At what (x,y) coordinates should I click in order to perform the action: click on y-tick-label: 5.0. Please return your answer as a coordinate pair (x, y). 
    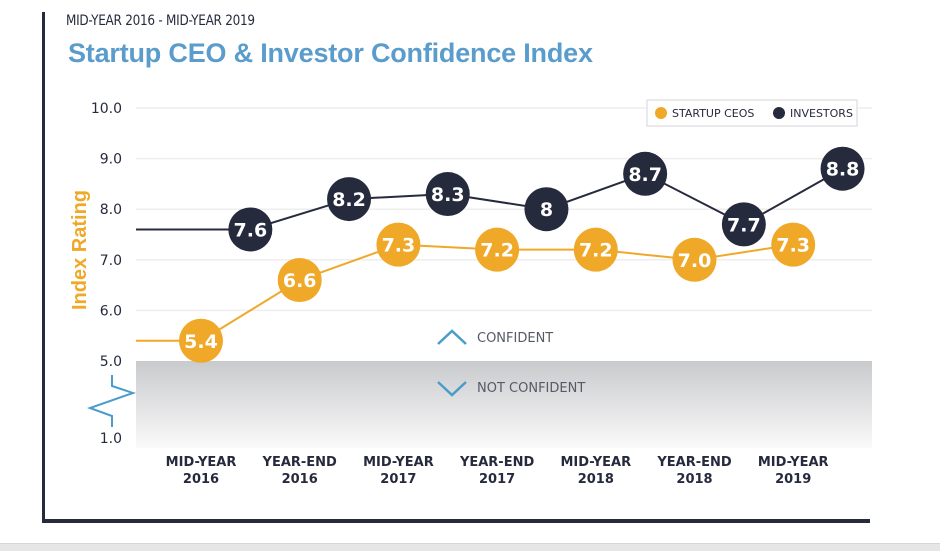
    Looking at the image, I should click on (111, 362).